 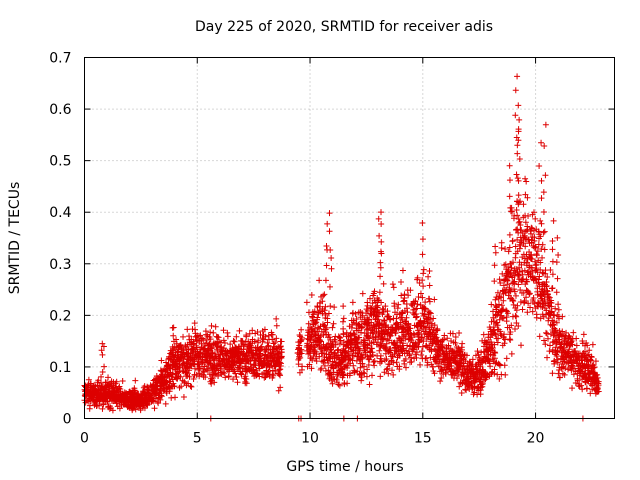 What do you see at coordinates (536, 439) in the screenshot?
I see `x-tick-label: 20` at bounding box center [536, 439].